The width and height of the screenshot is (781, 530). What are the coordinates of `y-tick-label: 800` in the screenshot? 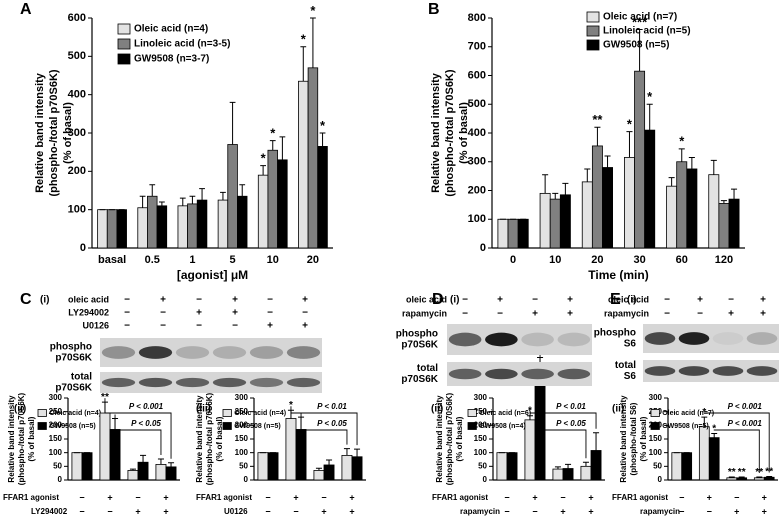 It's located at (477, 18).